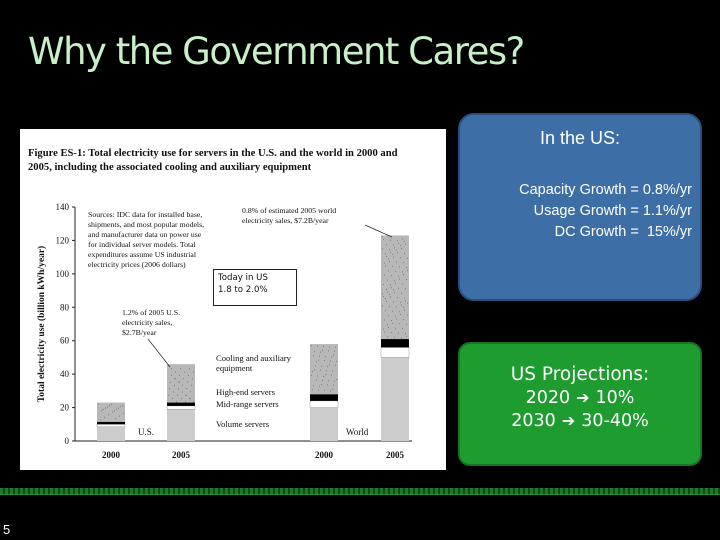 The height and width of the screenshot is (540, 720). What do you see at coordinates (360, 491) in the screenshot?
I see `footer-divider` at bounding box center [360, 491].